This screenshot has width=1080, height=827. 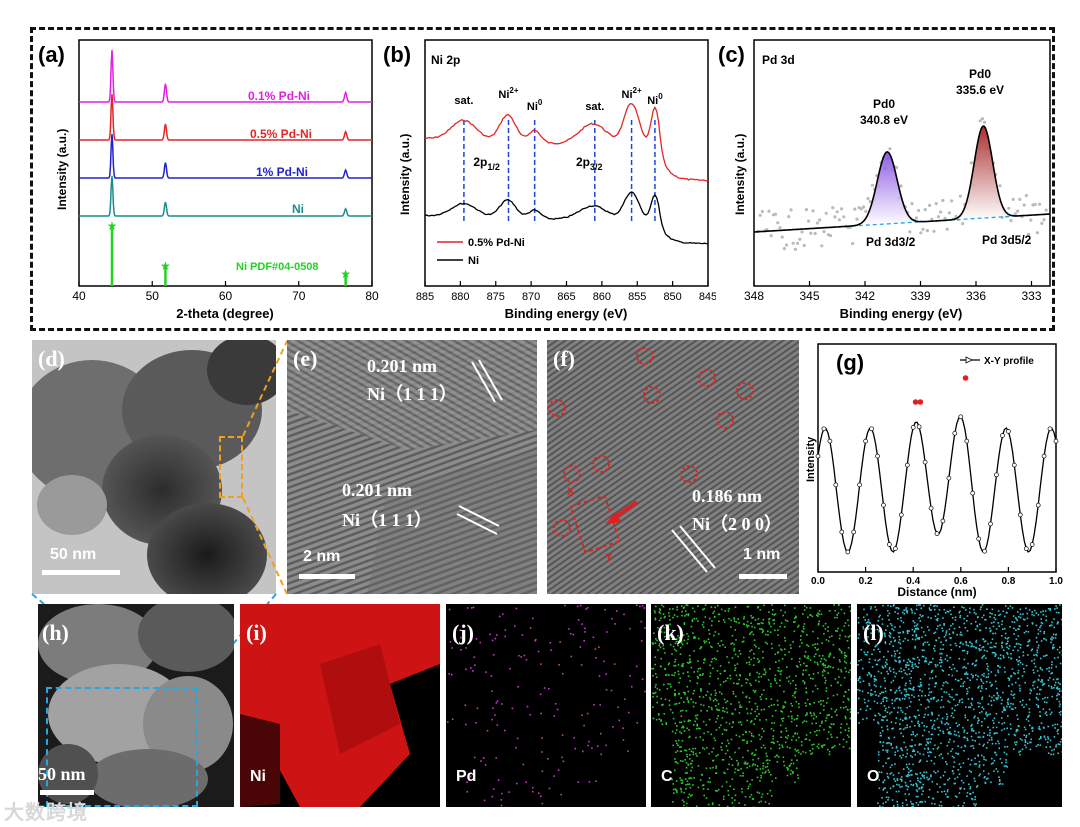 What do you see at coordinates (961, 581) in the screenshot?
I see `panel-g-xtick-3: 0.6` at bounding box center [961, 581].